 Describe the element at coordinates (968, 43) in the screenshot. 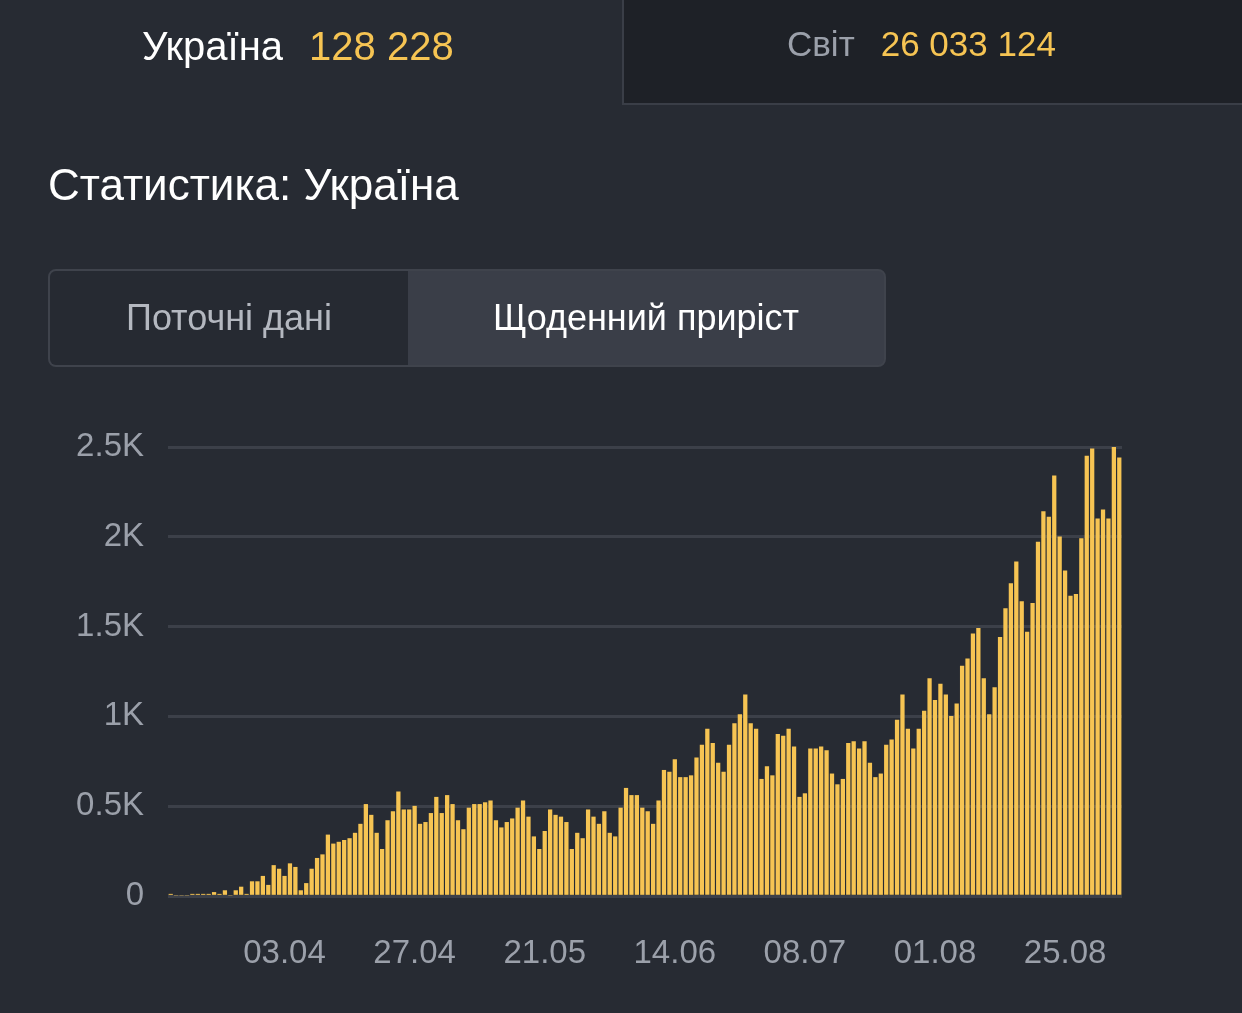

I see `text: 26 033 124` at that location.